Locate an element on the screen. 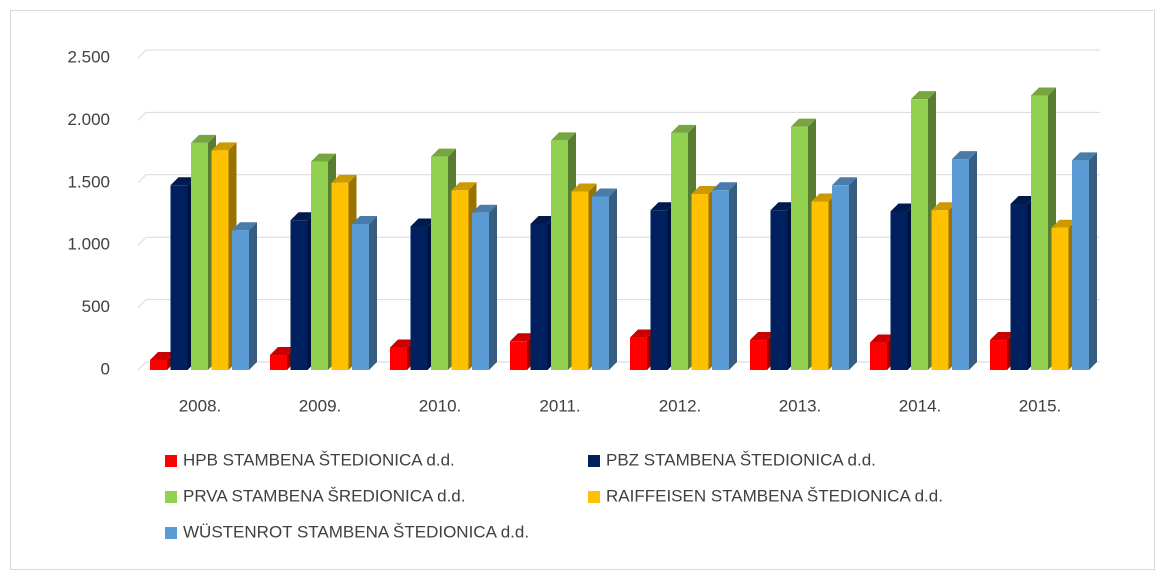 The image size is (1165, 585). legend-label: HPB STAMBENA ŠTEDIONICA d.d. is located at coordinates (319, 459).